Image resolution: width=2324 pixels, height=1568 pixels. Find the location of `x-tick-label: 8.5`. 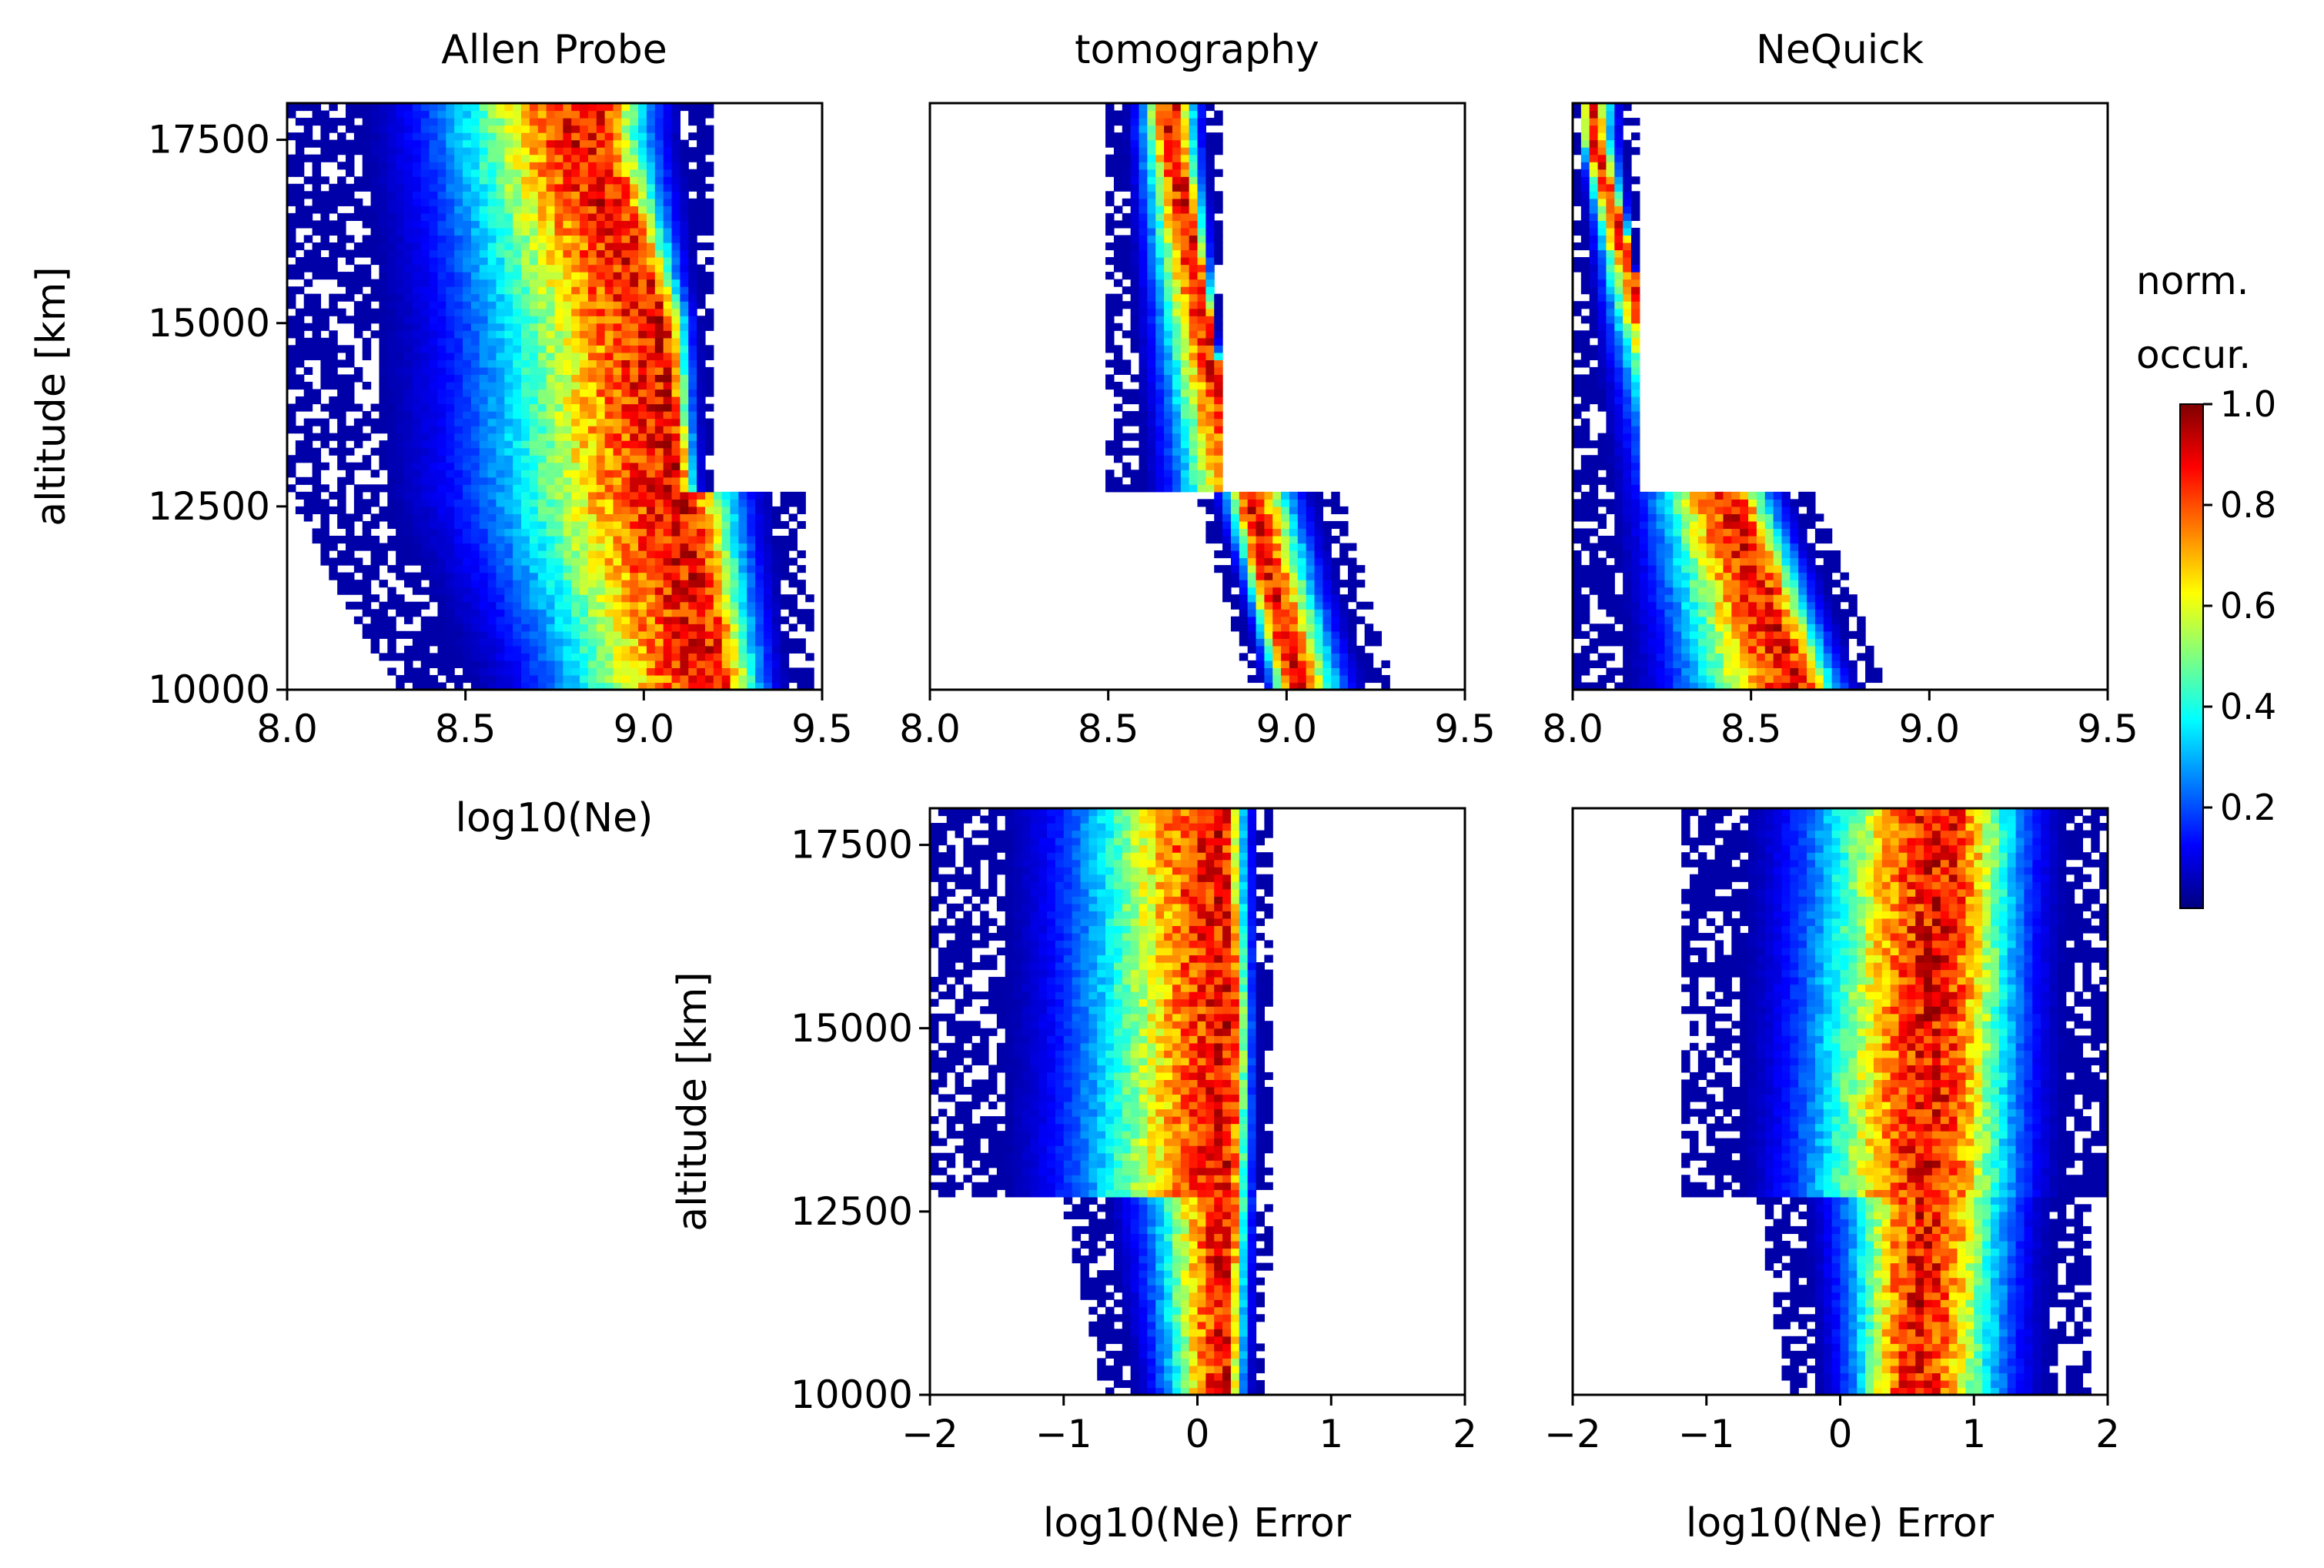

x-tick-label: 8.5 is located at coordinates (466, 729).